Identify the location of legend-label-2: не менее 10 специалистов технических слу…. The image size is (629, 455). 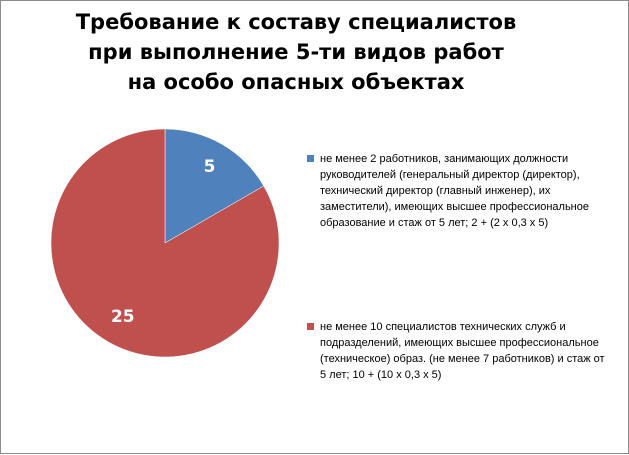
(462, 351).